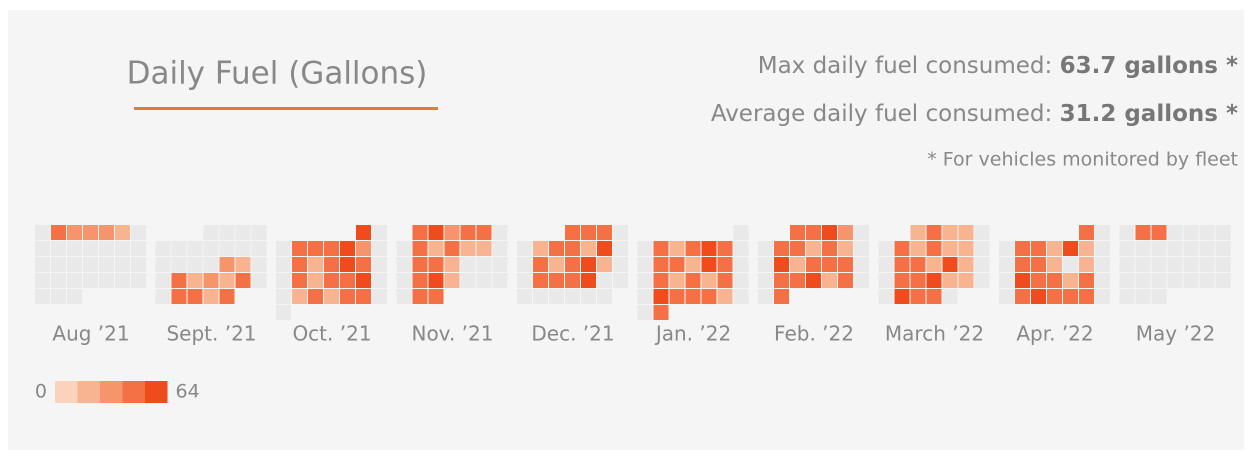 The height and width of the screenshot is (457, 1250). I want to click on month-label: Jan. ’22, so click(692, 334).